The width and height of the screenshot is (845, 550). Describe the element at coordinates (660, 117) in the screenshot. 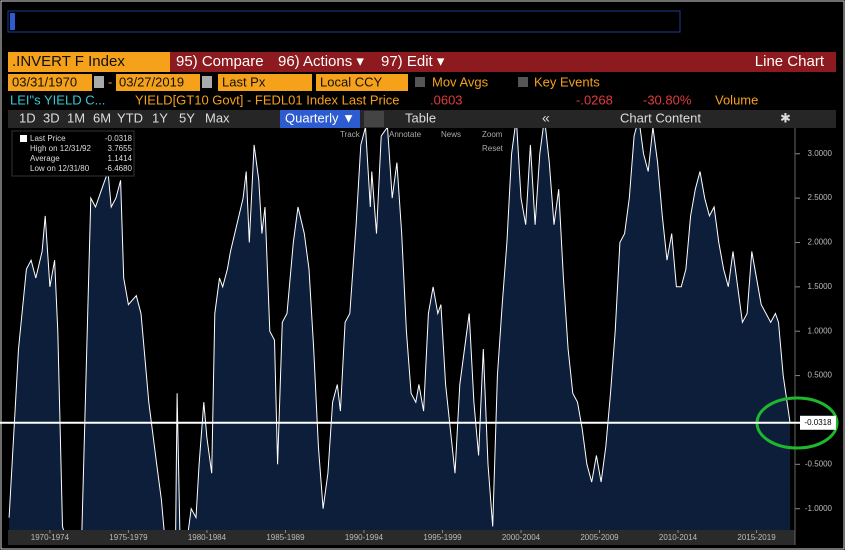

I see `chart-content-button: Chart Content` at that location.